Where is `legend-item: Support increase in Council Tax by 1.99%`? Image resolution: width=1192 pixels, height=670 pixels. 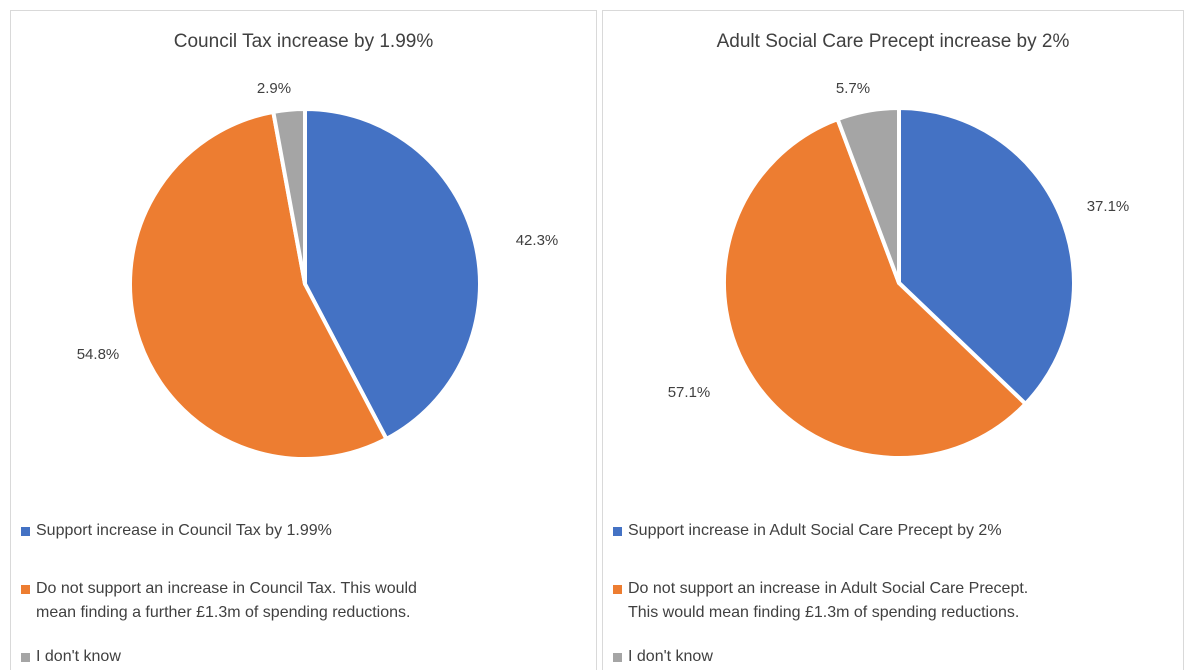 legend-item: Support increase in Council Tax by 1.99% is located at coordinates (176, 531).